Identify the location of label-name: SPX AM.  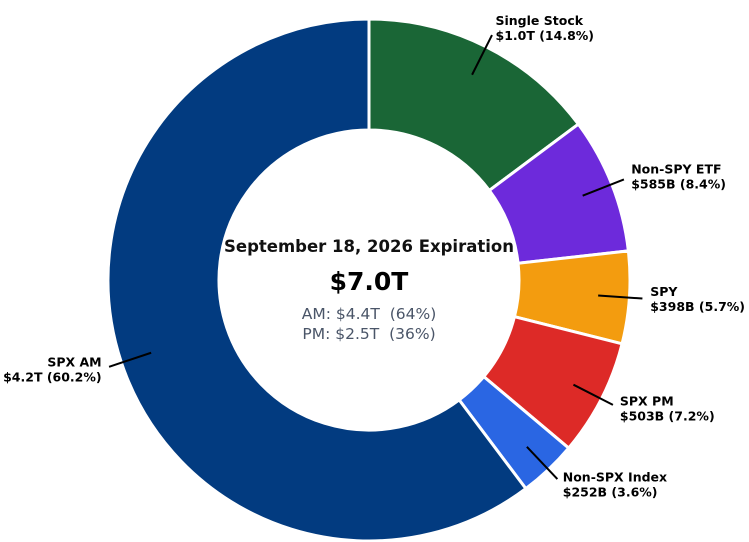
(74, 361).